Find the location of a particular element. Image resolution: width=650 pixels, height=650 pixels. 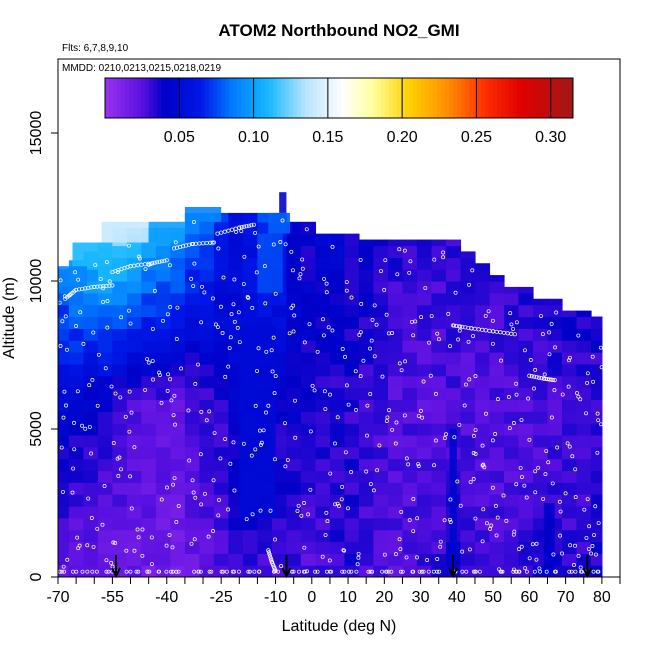

profile-arrow-head is located at coordinates (587, 573).